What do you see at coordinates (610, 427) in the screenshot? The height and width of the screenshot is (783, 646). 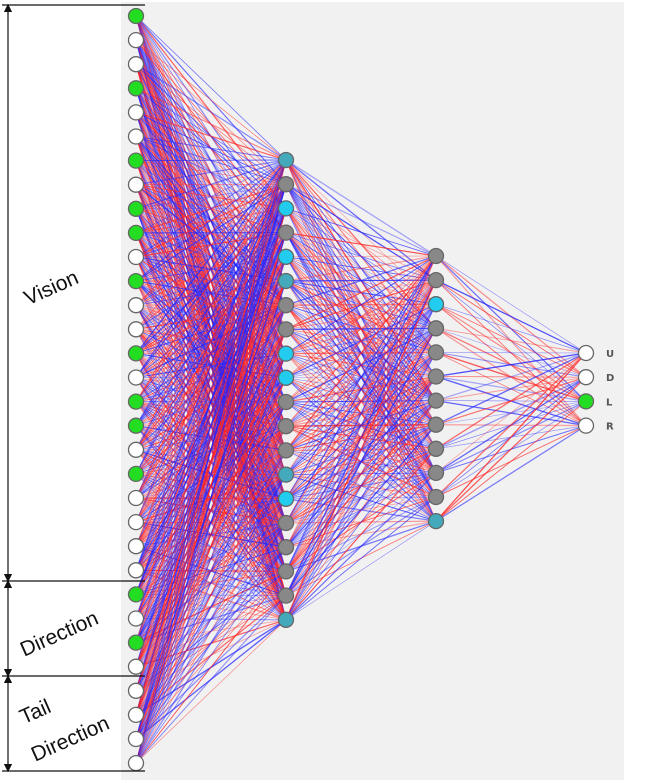 I see `output-label-r: R` at bounding box center [610, 427].